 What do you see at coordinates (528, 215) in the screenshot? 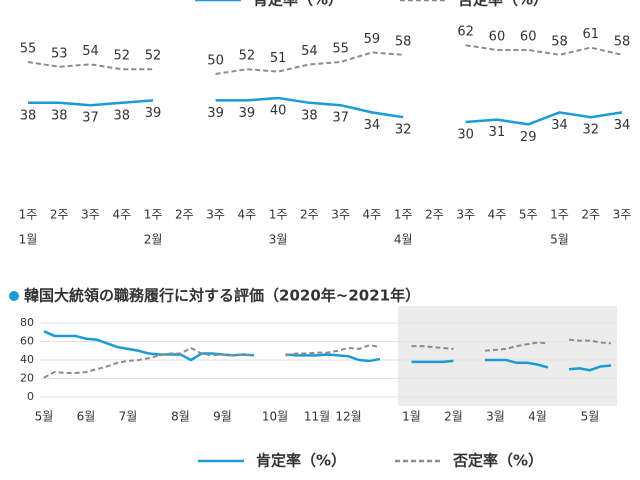
I see `x-tick-label: 5주` at bounding box center [528, 215].